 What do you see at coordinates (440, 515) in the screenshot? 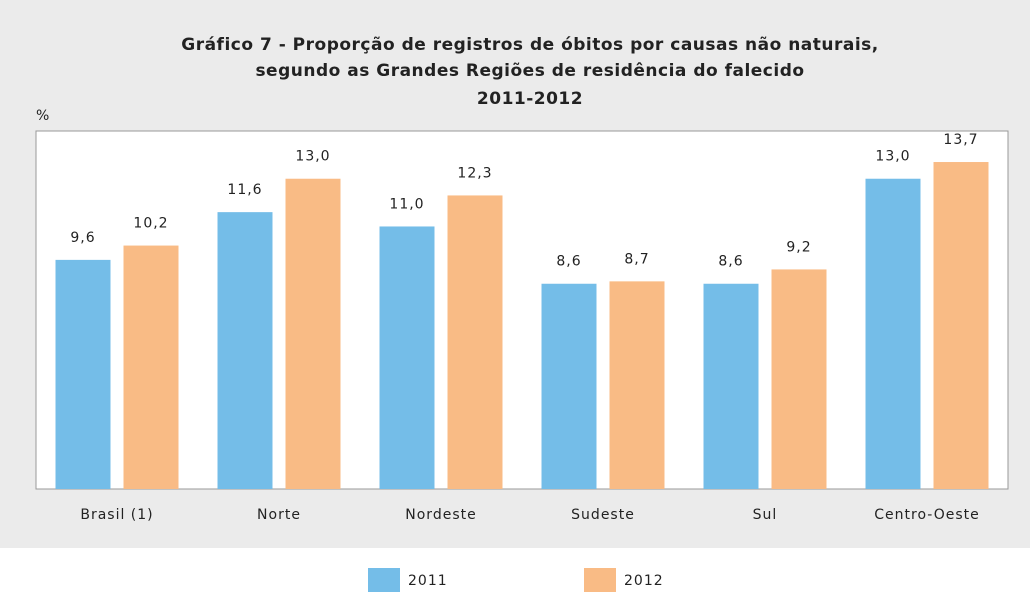
I see `x-tick-label: Nordeste` at bounding box center [440, 515].